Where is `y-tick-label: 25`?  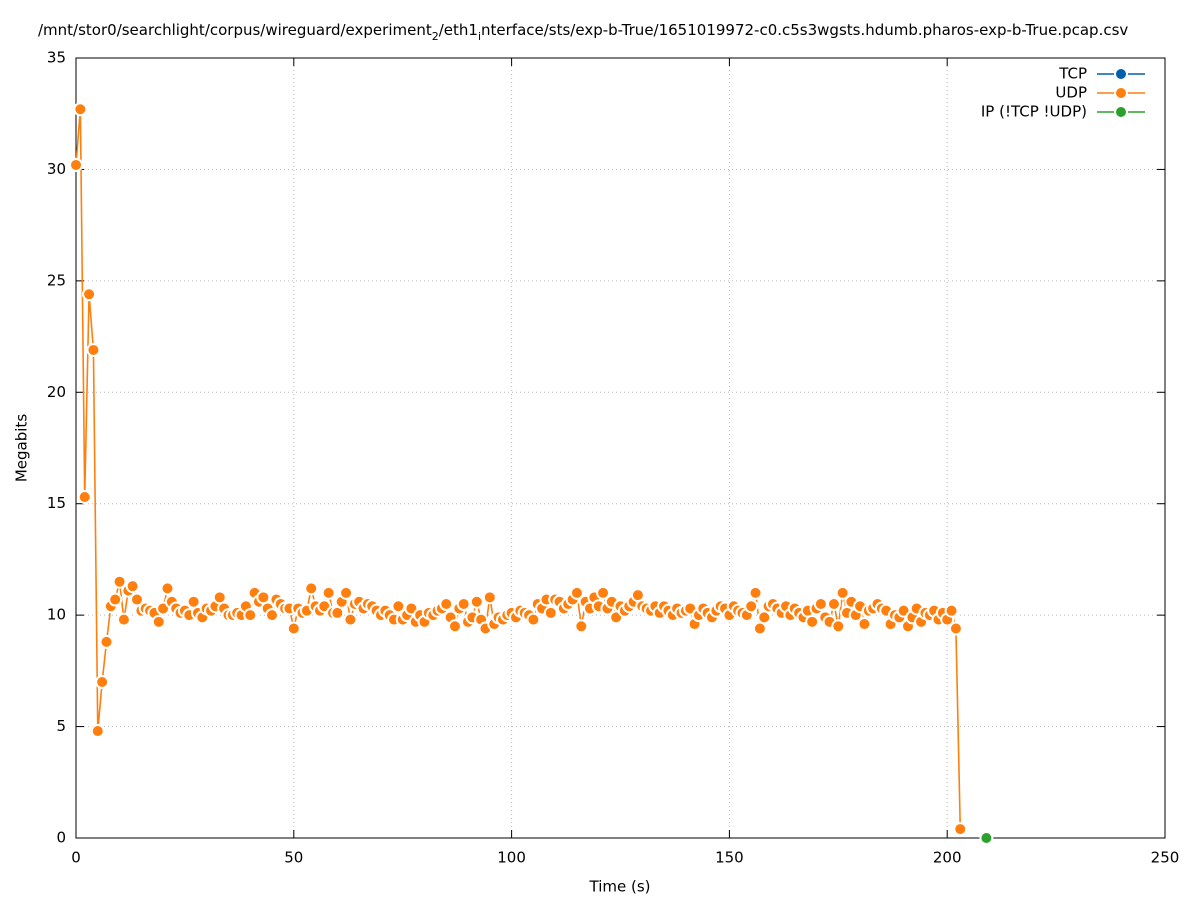
y-tick-label: 25 is located at coordinates (56, 280).